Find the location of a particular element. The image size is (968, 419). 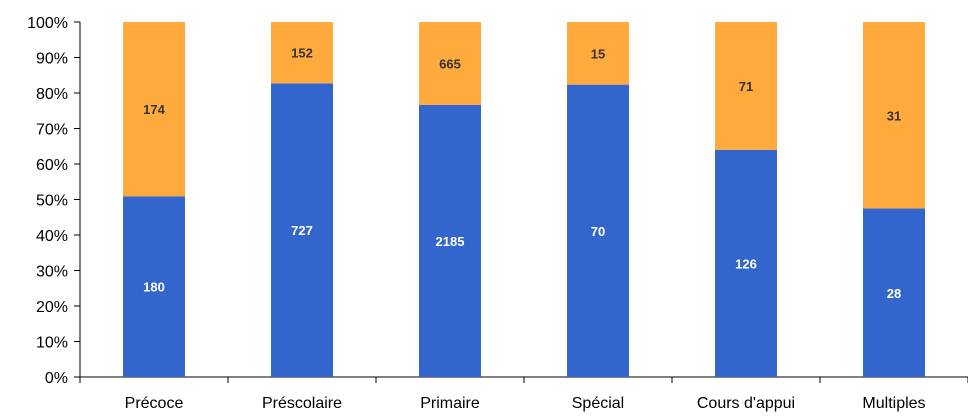

data-label: 28 is located at coordinates (894, 293).